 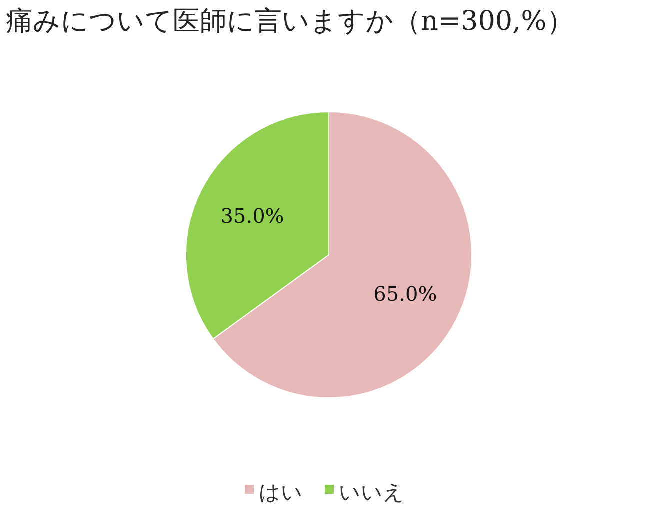 What do you see at coordinates (406, 294) in the screenshot?
I see `data-label: 65.0%` at bounding box center [406, 294].